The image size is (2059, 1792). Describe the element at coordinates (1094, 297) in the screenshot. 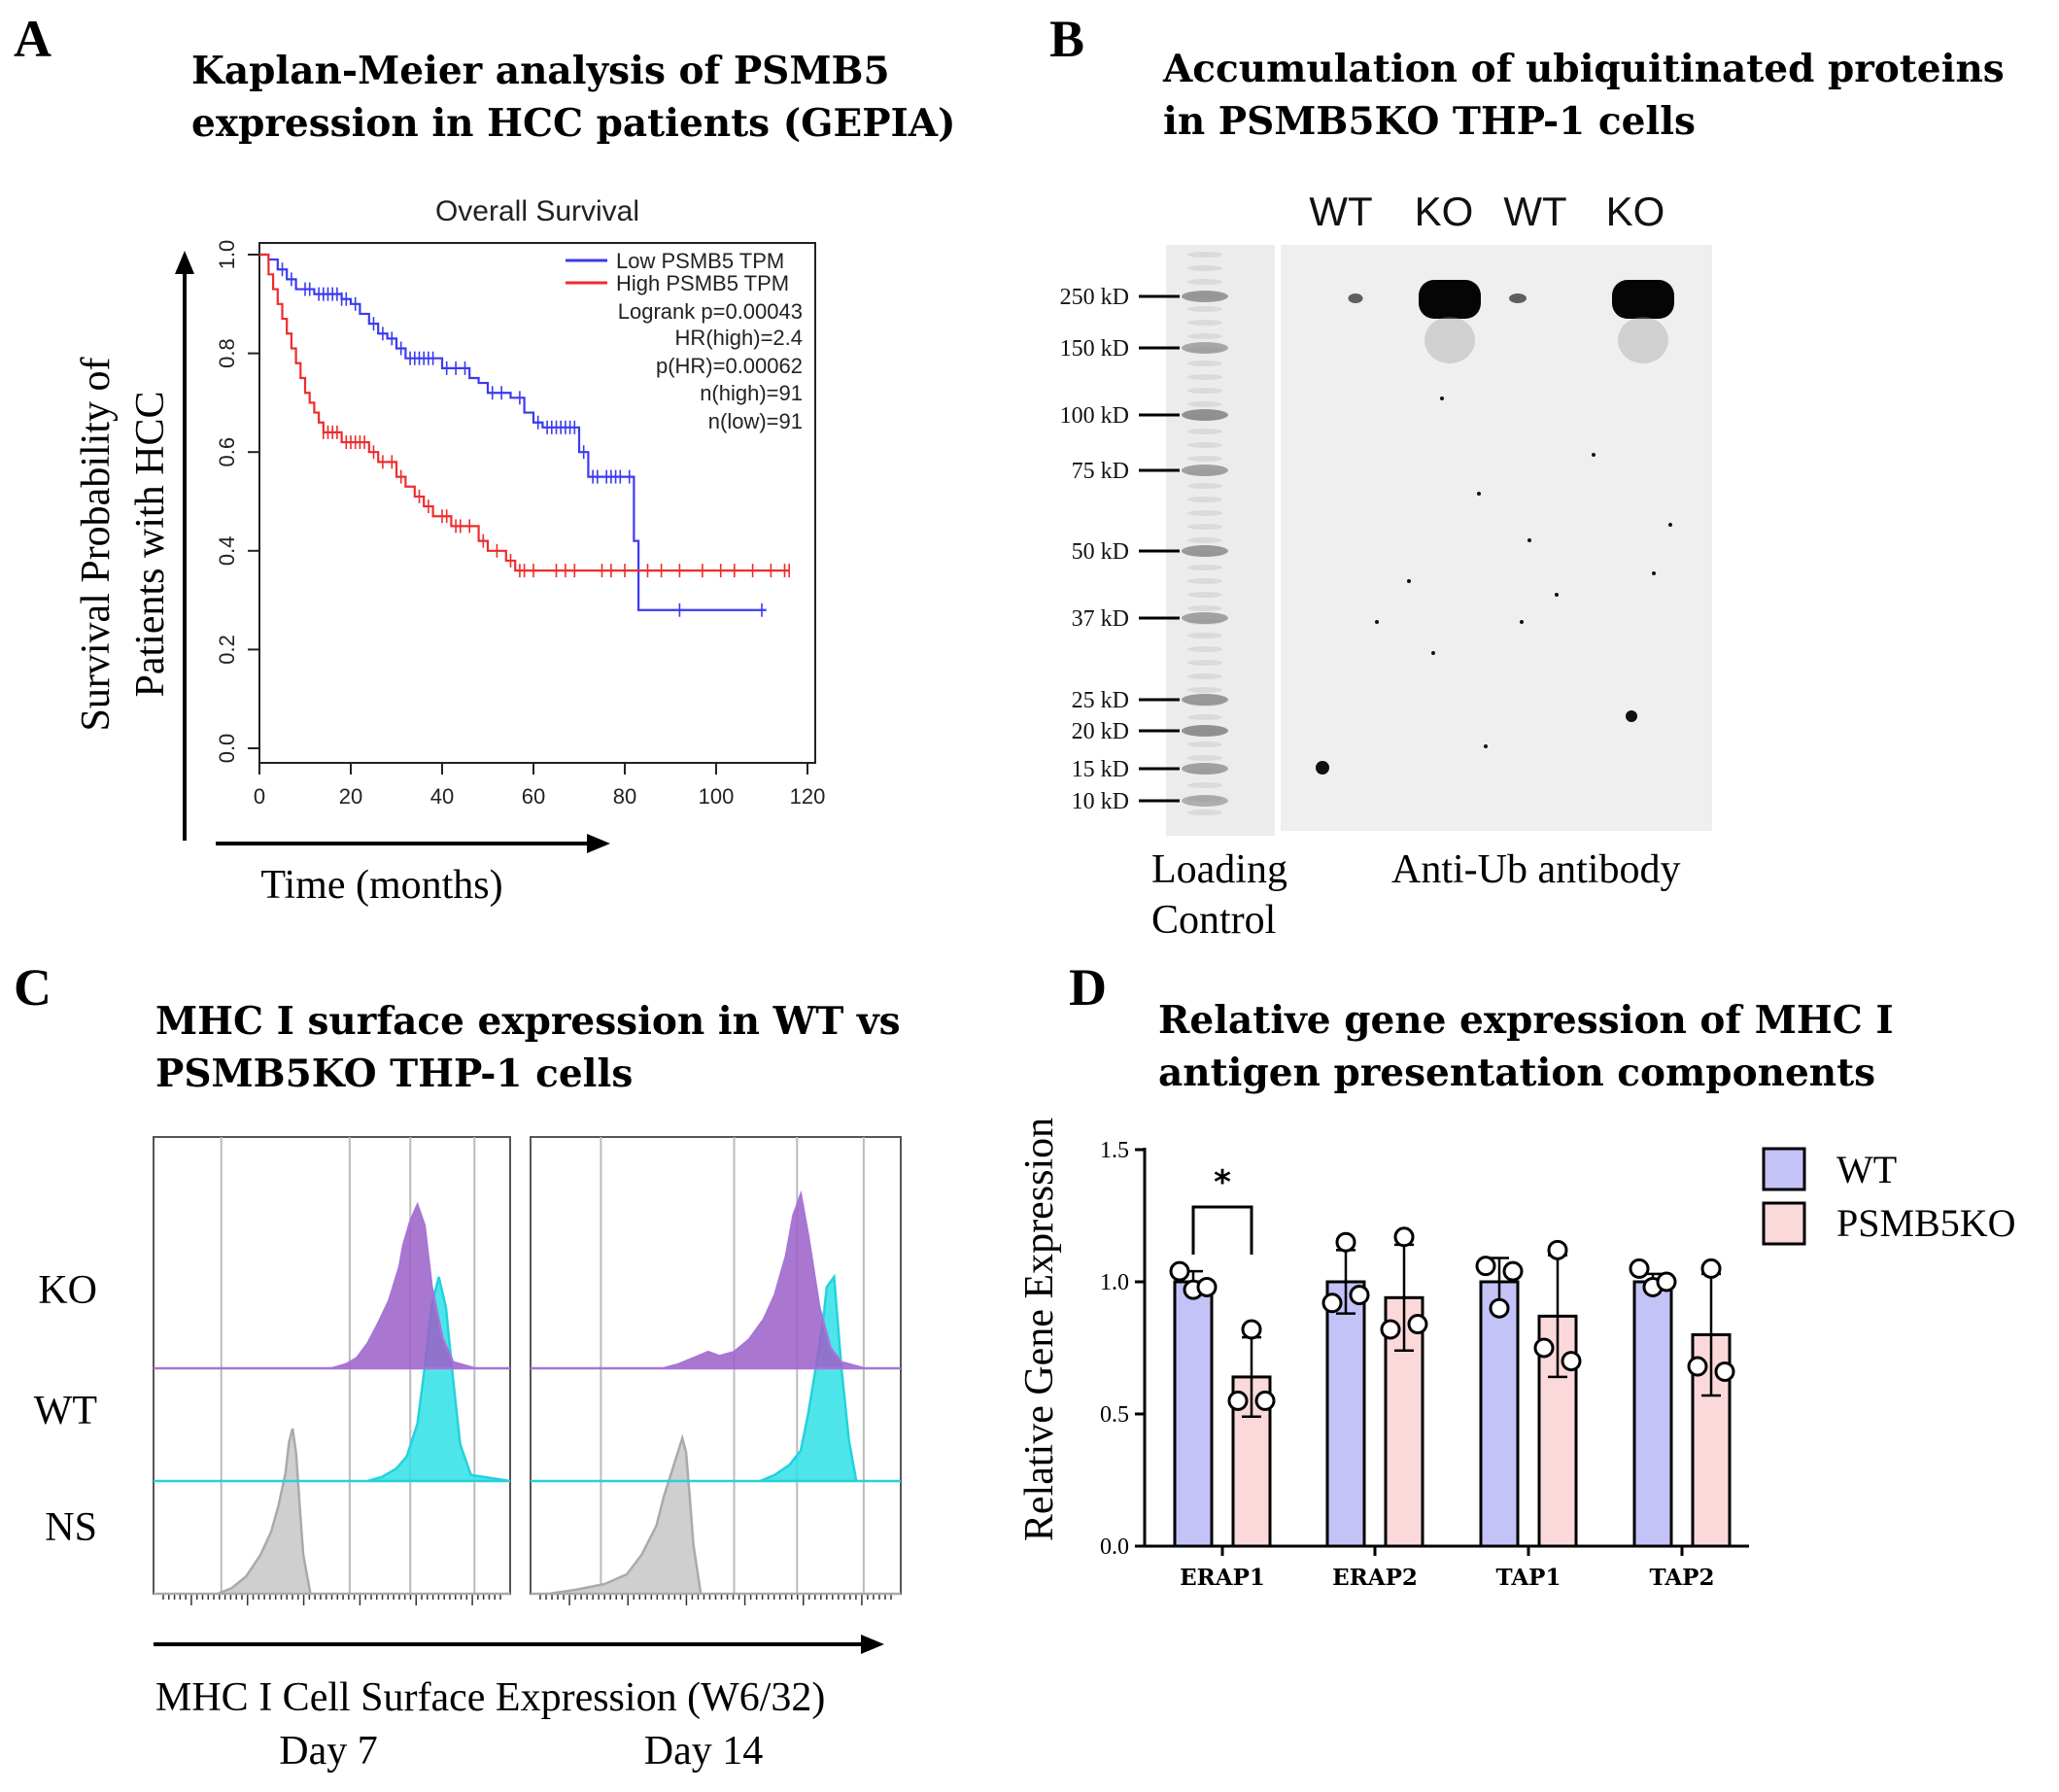

I see `marker-label: 250 kD` at that location.